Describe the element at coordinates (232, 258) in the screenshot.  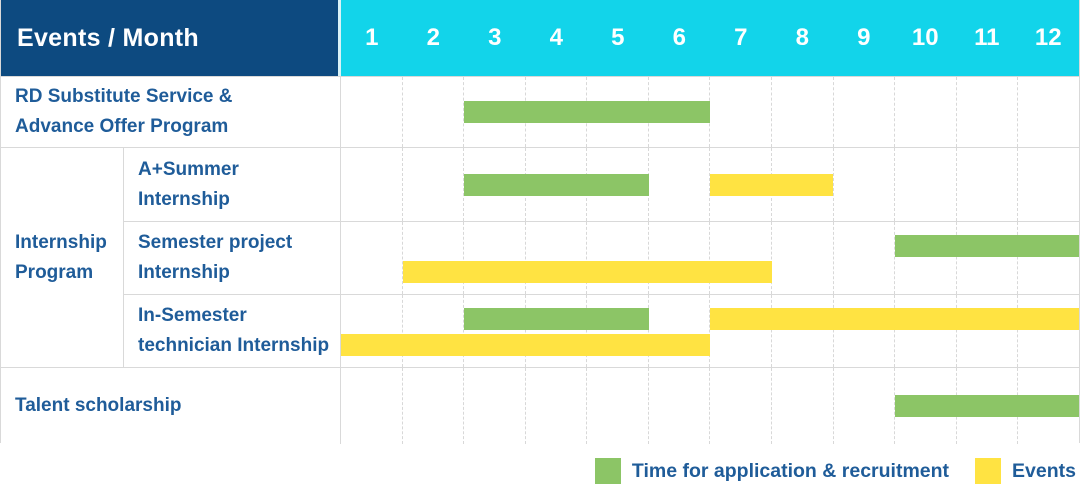
I see `subrow-label: Semester project Internship` at that location.